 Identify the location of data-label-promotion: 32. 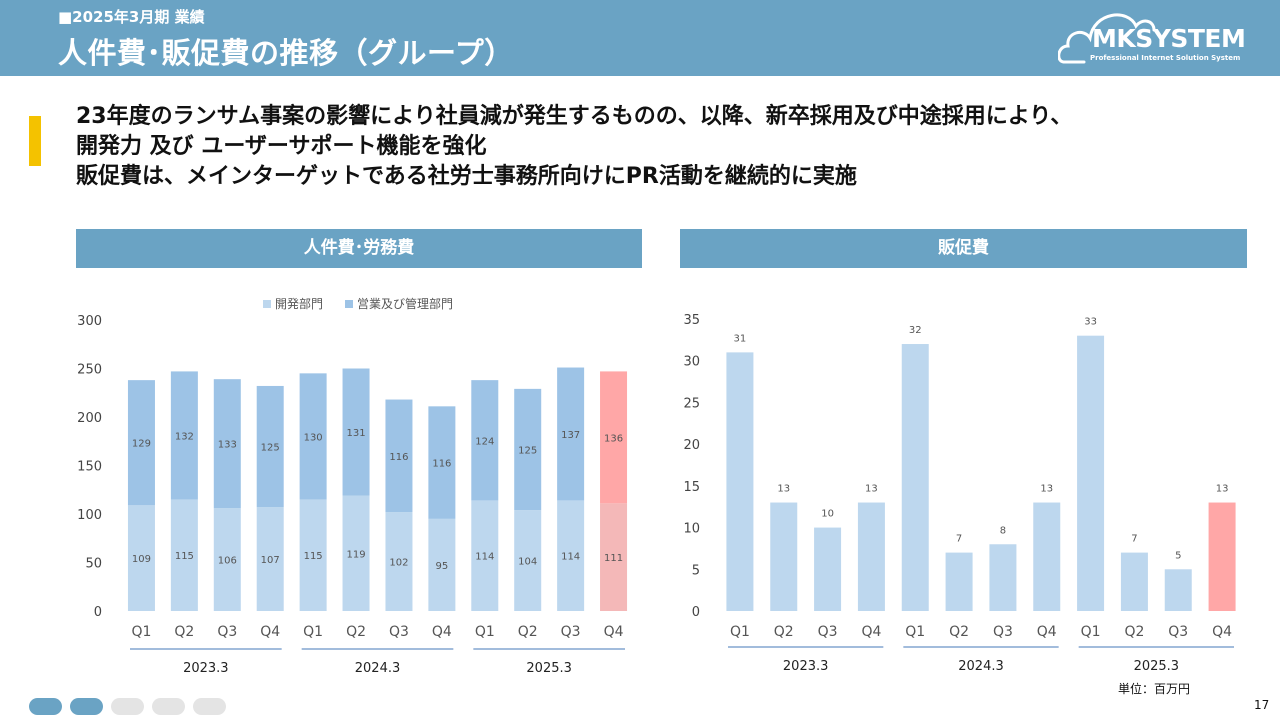
(915, 330).